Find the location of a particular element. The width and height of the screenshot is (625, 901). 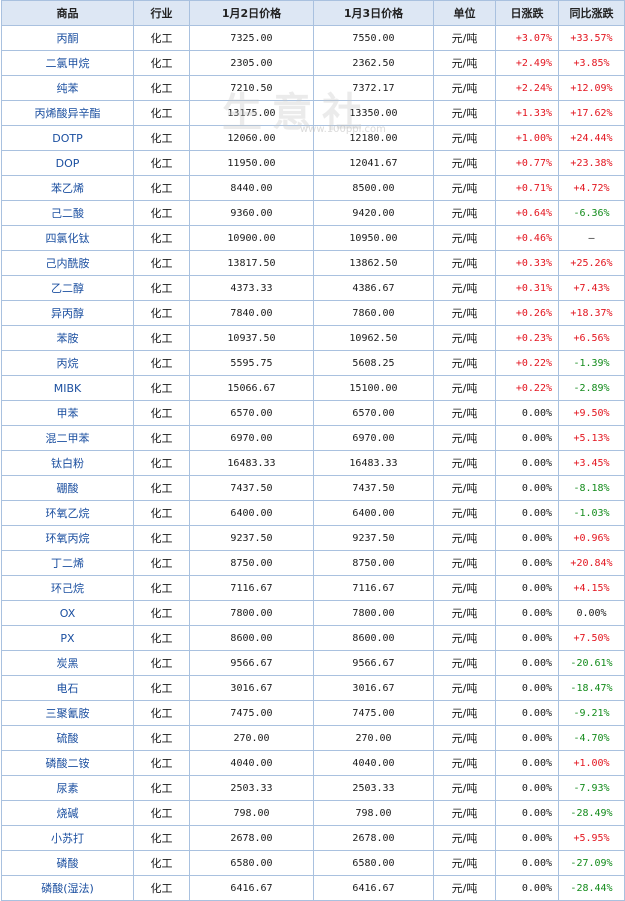

price-jan3-cell: 7475.00 is located at coordinates (373, 713).